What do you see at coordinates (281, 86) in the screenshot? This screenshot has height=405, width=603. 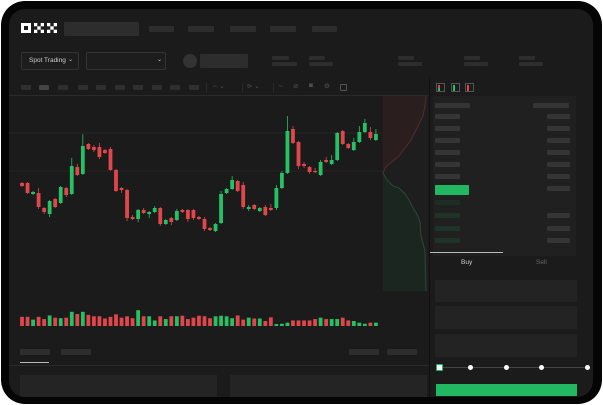 I see `line-tool-icon: ∼` at bounding box center [281, 86].